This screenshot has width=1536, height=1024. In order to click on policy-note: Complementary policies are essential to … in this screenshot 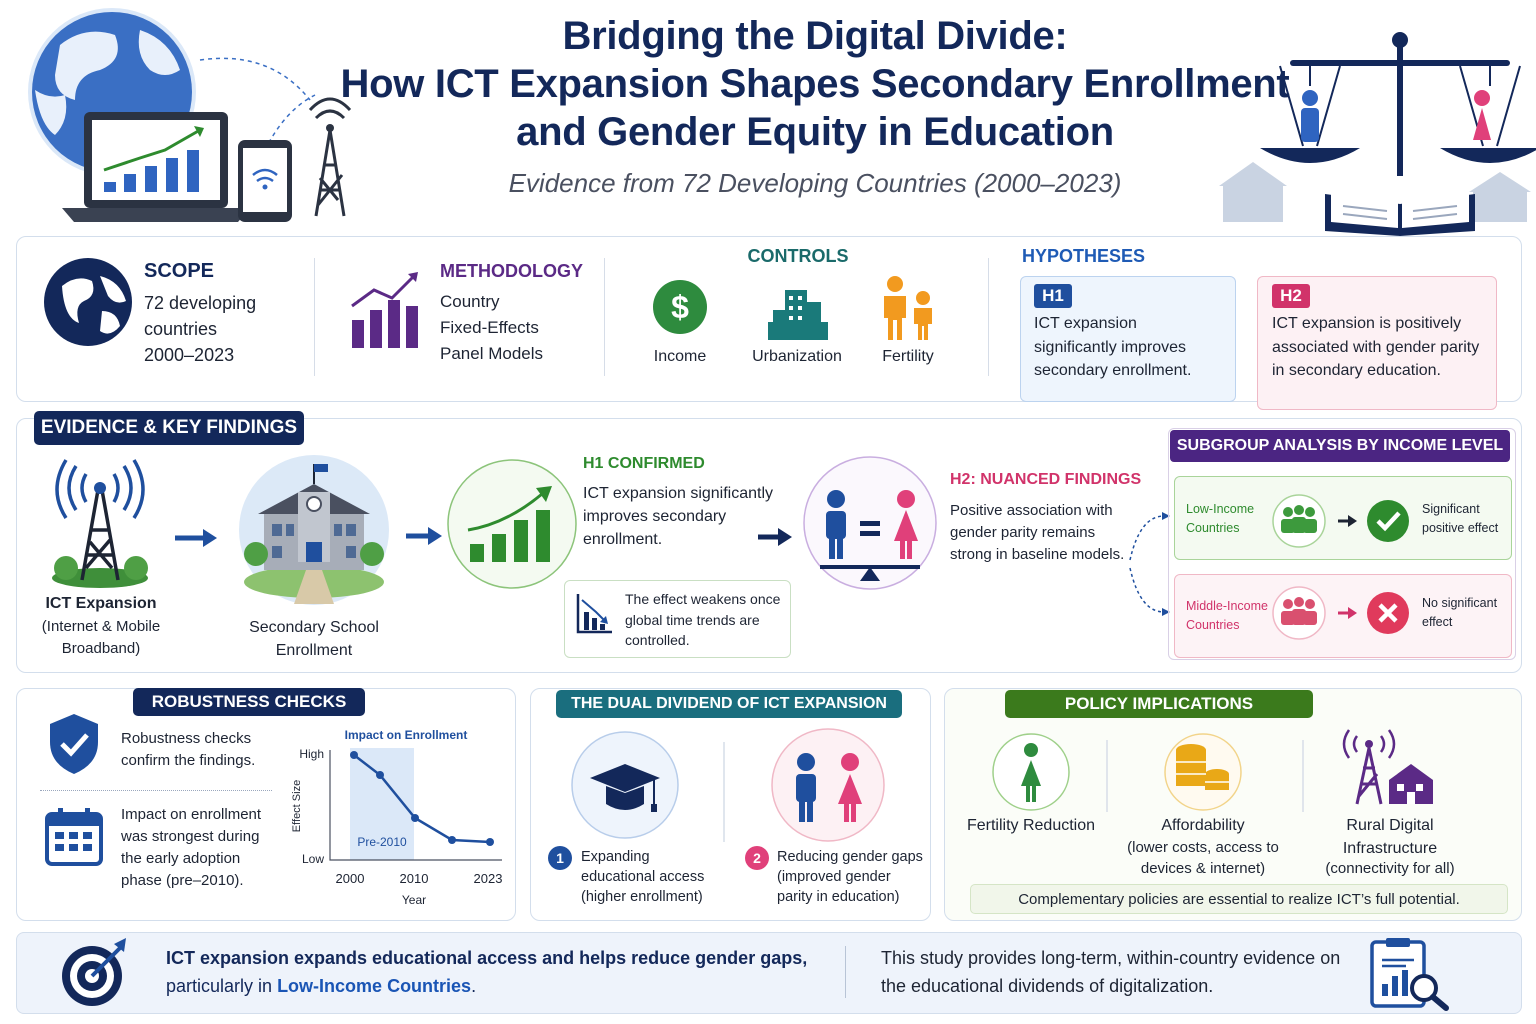, I will do `click(1239, 899)`.